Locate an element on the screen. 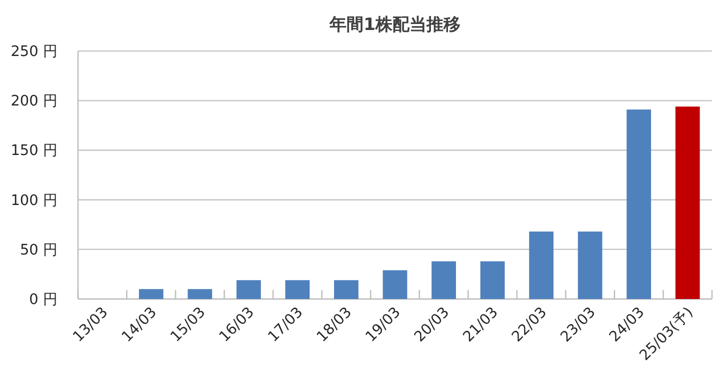 The height and width of the screenshot is (381, 720). y-tick-label: 0 円 is located at coordinates (43, 300).